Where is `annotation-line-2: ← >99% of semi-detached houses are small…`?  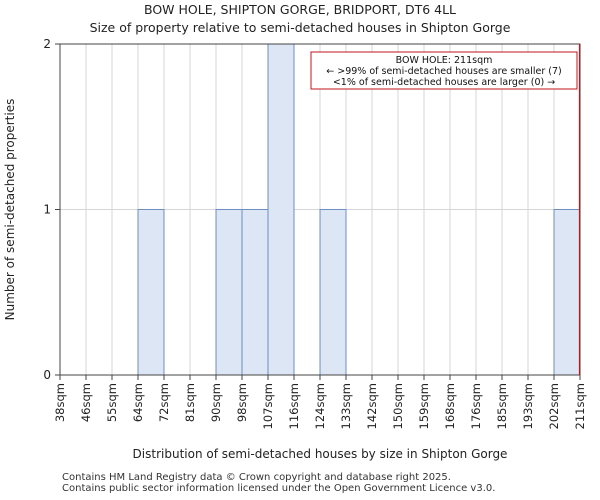 annotation-line-2: ← >99% of semi-detached houses are small… is located at coordinates (443, 71).